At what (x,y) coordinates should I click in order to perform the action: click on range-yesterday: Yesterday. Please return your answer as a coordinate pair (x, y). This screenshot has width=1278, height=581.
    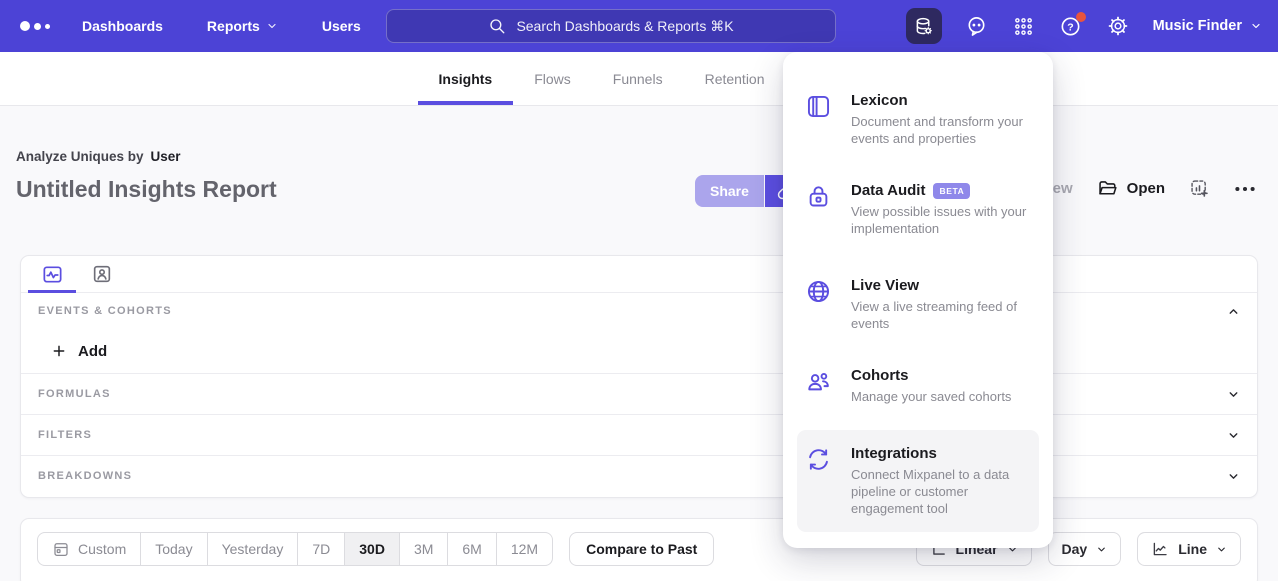
    Looking at the image, I should click on (252, 549).